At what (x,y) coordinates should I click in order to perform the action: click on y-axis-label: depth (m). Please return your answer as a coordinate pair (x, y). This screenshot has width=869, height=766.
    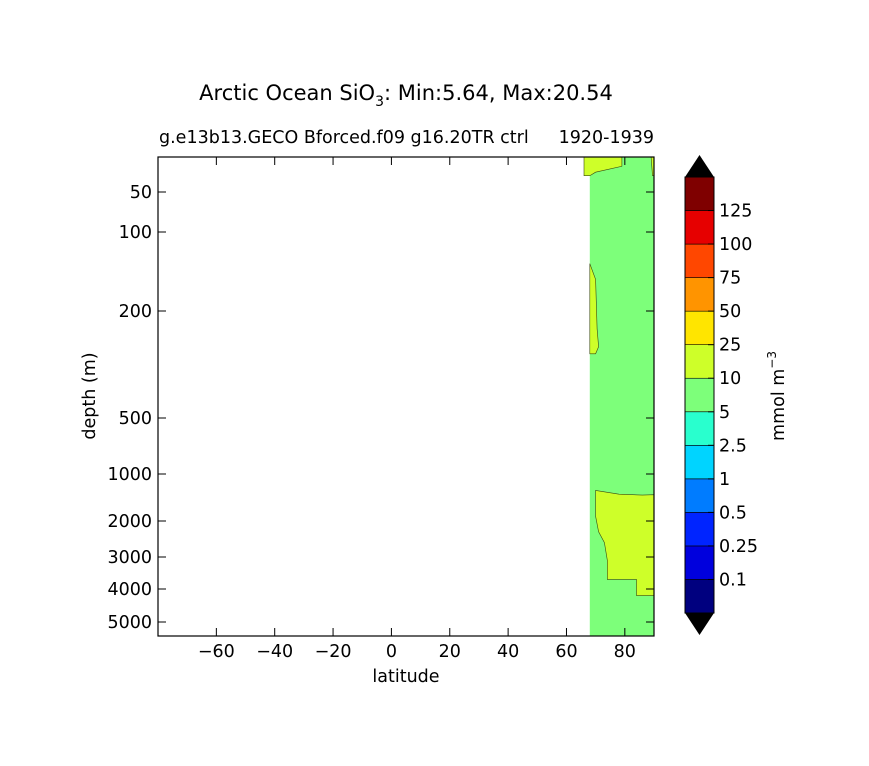
    Looking at the image, I should click on (90, 395).